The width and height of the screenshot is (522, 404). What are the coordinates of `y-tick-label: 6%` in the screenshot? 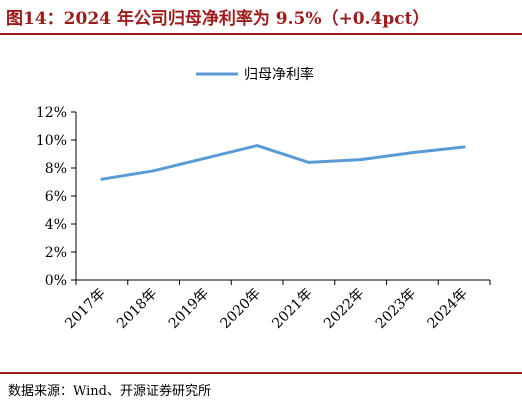 It's located at (56, 197).